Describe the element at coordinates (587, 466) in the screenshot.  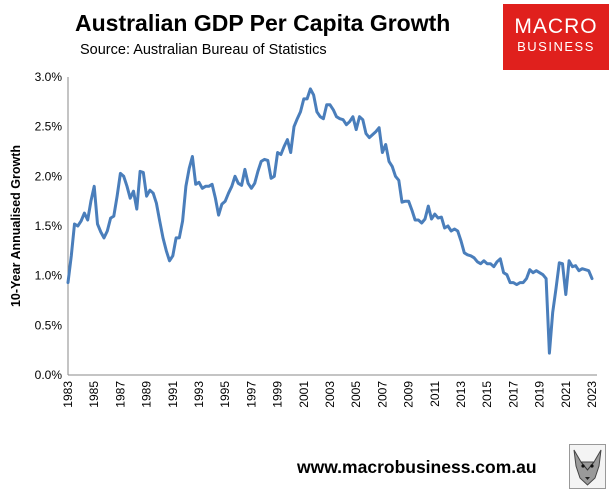
I see `wolf-mascot-icon` at that location.